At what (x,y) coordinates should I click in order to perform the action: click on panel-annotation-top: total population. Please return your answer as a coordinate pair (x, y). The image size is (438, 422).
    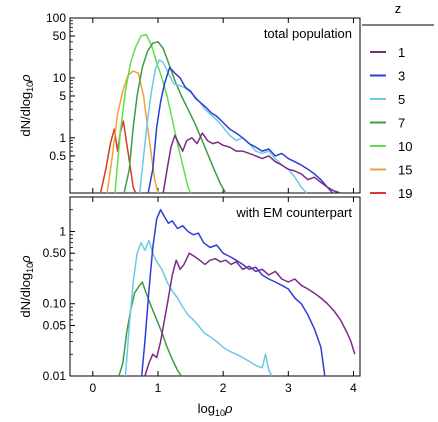
    Looking at the image, I should click on (308, 33).